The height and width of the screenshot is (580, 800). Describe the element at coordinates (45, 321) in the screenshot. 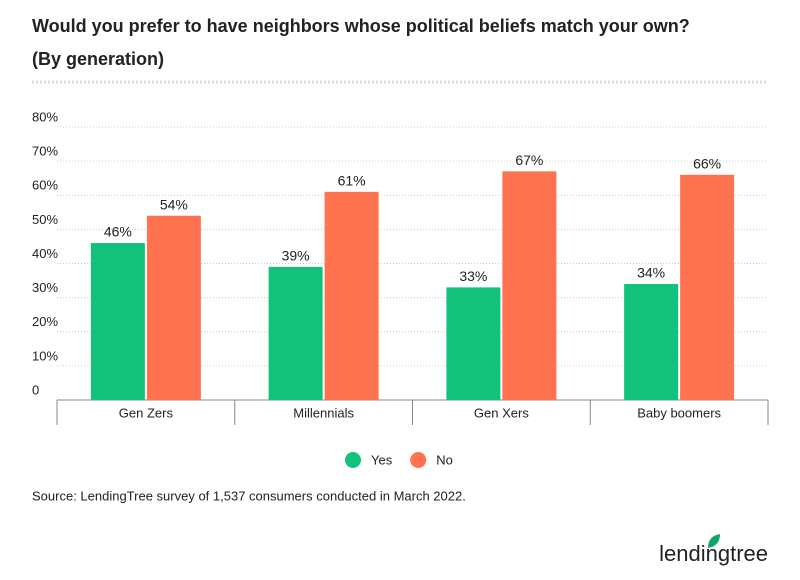

I see `y-tick-label: 20%` at that location.